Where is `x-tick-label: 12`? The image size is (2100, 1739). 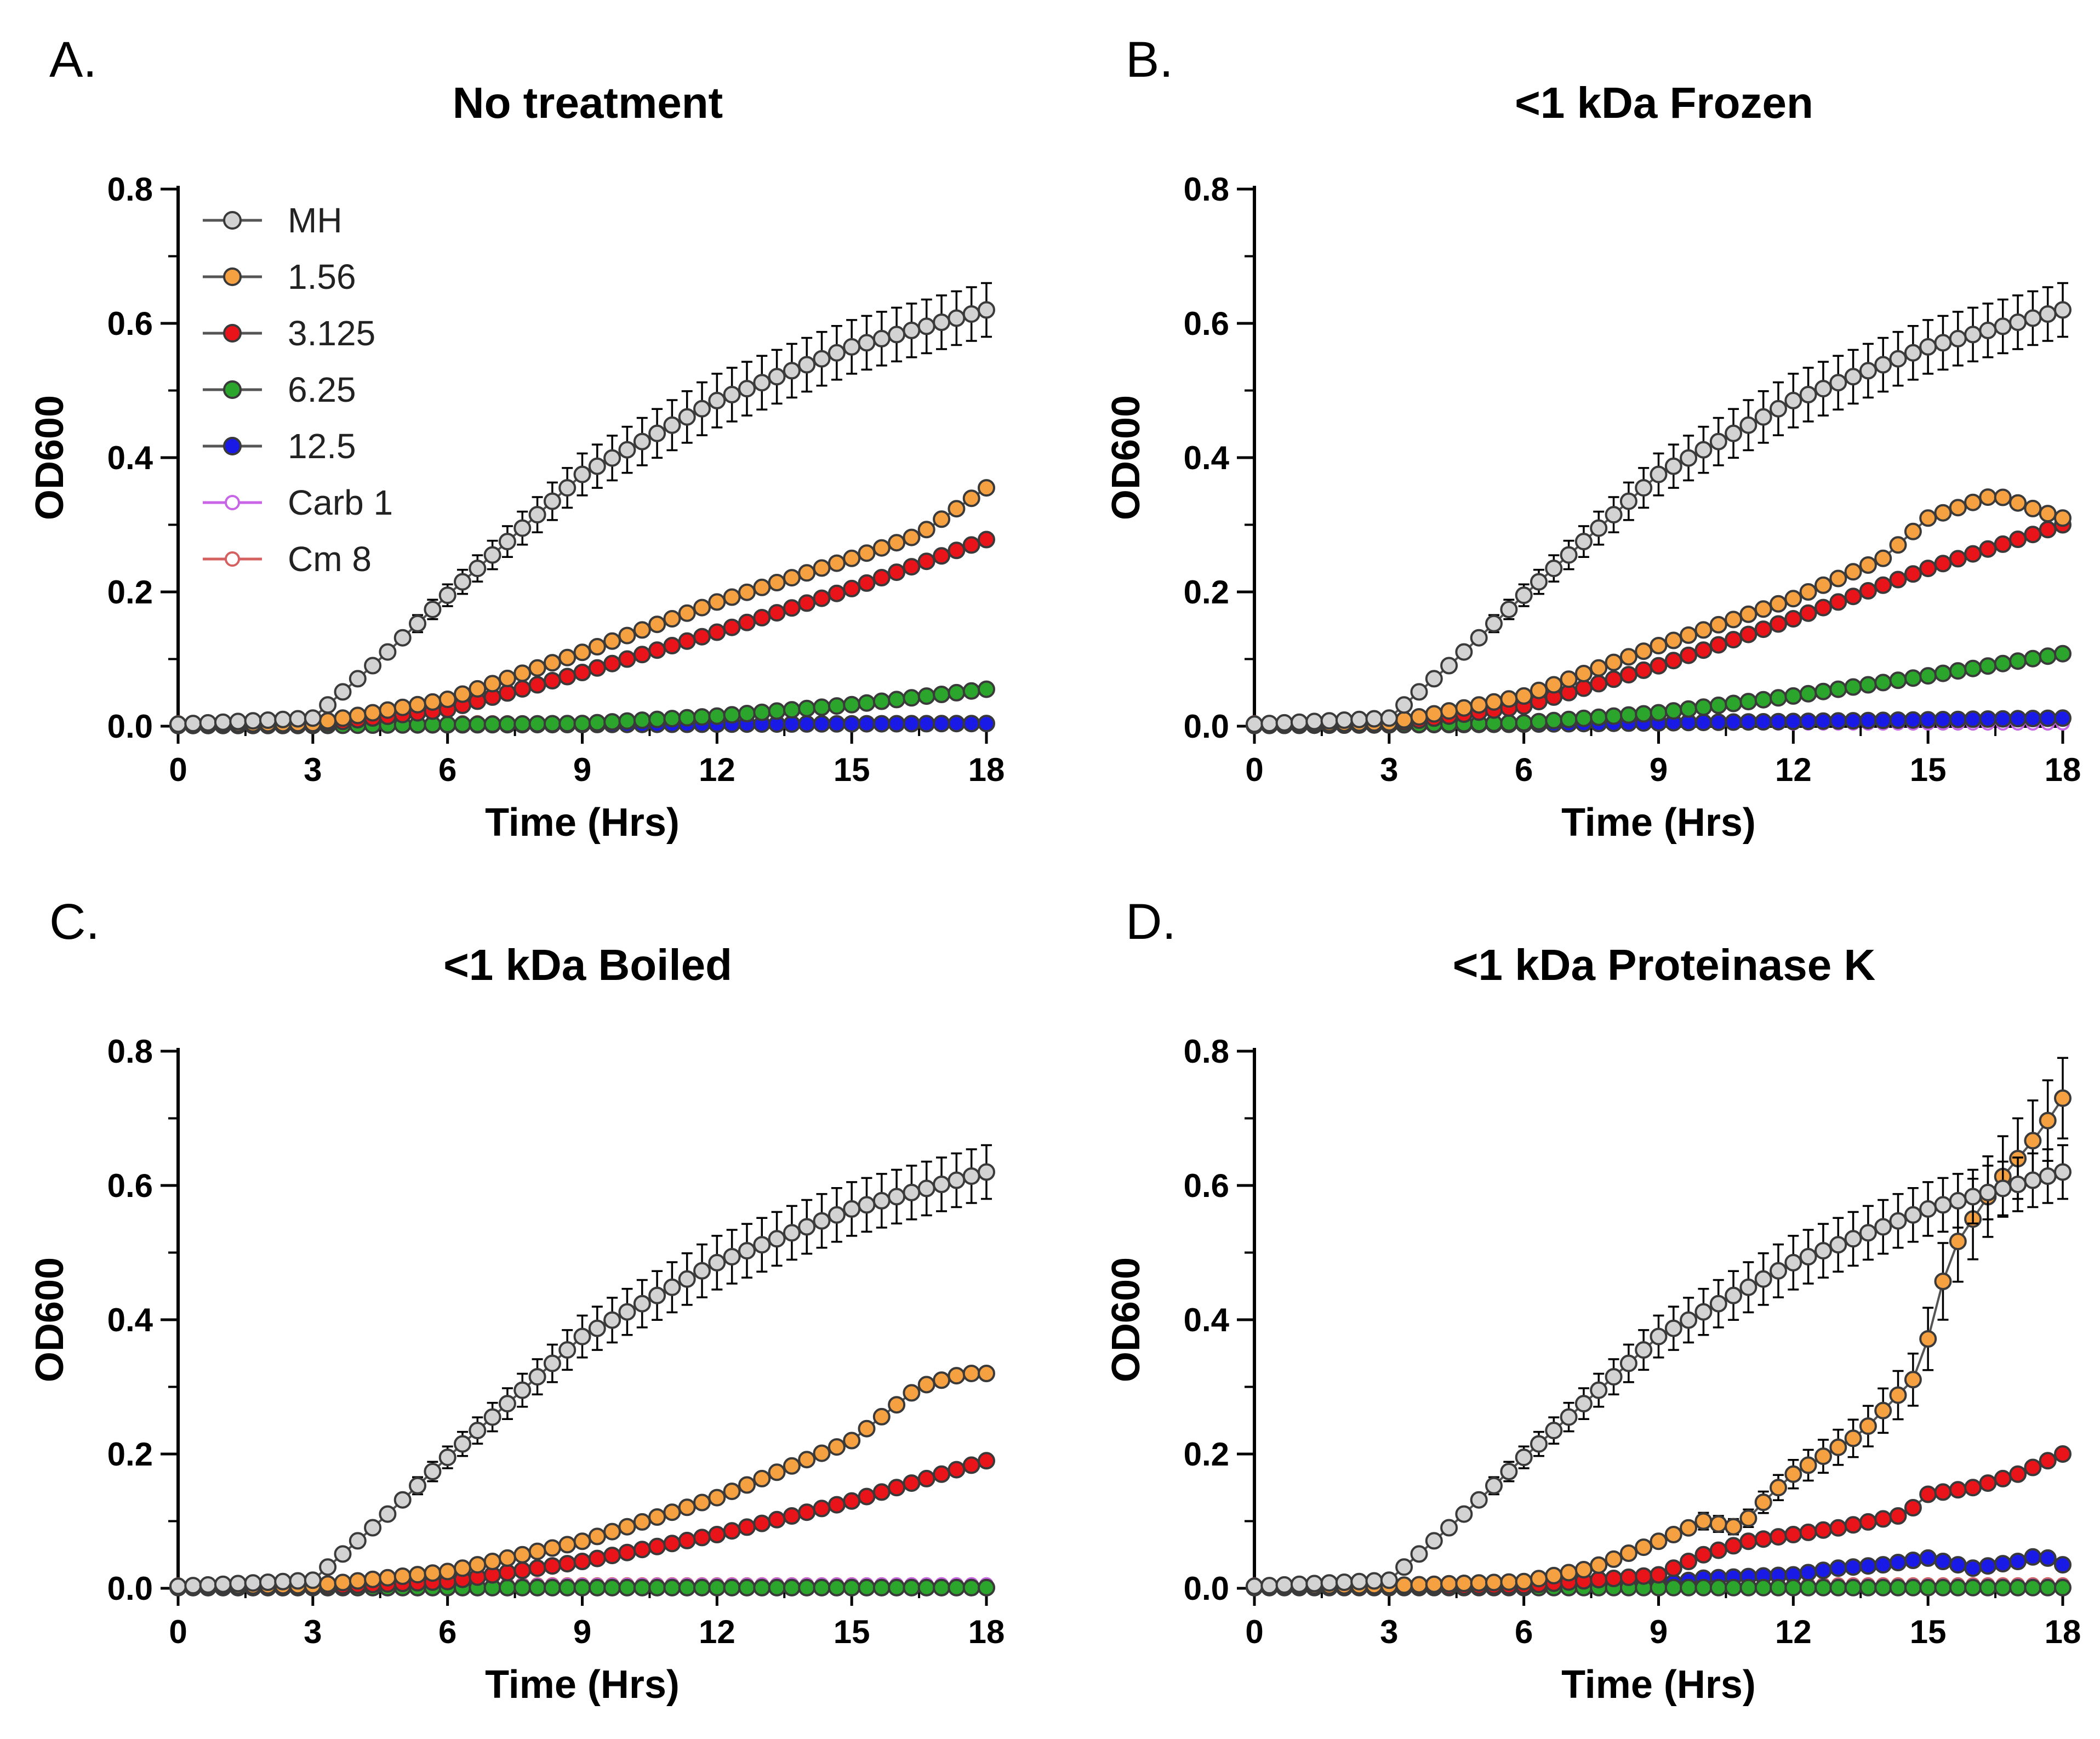
x-tick-label: 12 is located at coordinates (717, 1631).